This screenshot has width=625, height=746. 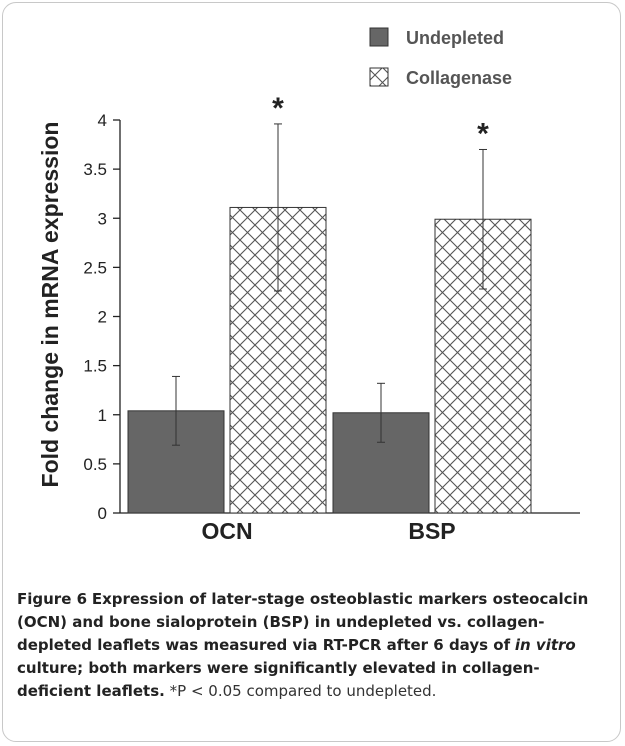 What do you see at coordinates (95, 169) in the screenshot?
I see `y-tick-label: 3.5` at bounding box center [95, 169].